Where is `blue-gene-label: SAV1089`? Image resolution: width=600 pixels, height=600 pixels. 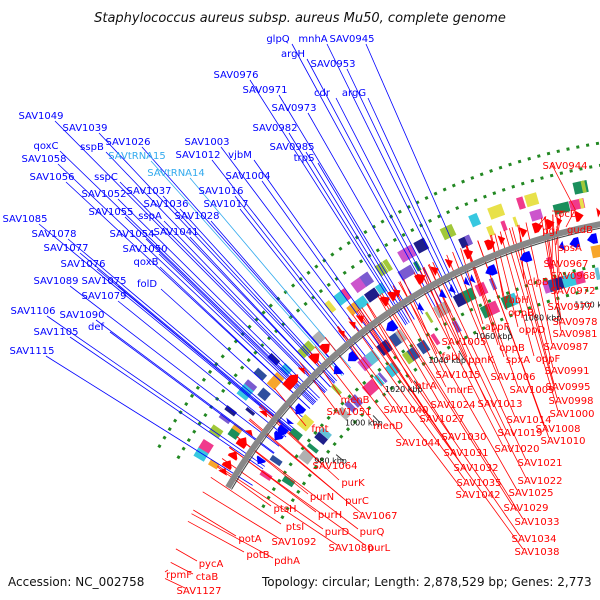
blue-gene-label: SAV1089 is located at coordinates (55, 281).